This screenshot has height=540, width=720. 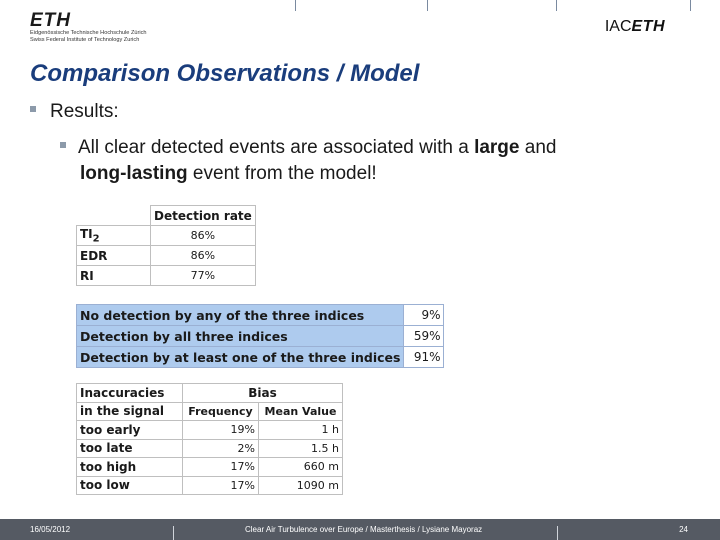 What do you see at coordinates (129, 467) in the screenshot?
I see `row-label: too high` at bounding box center [129, 467].